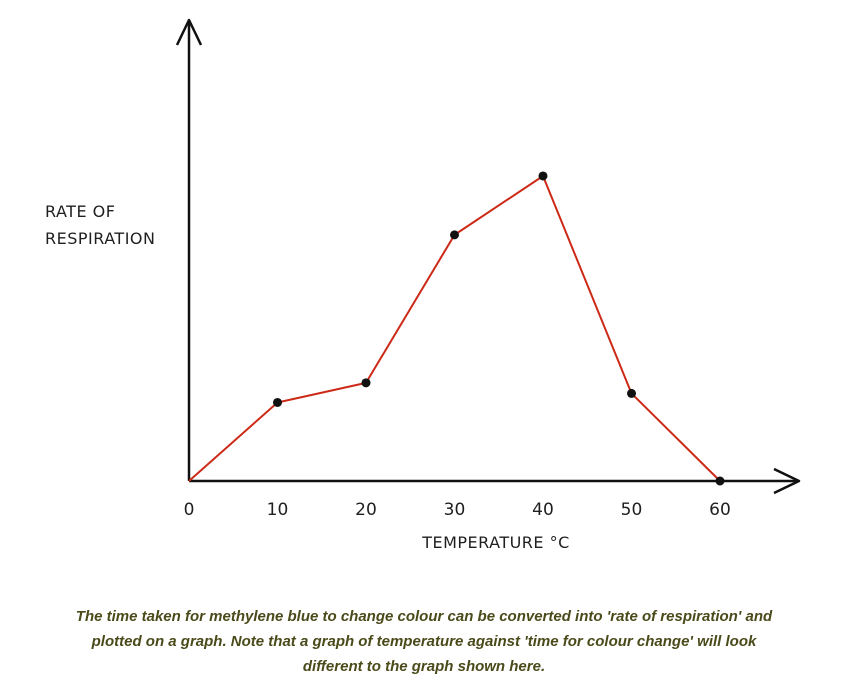  I want to click on x-axis-arrow-icon, so click(787, 481).